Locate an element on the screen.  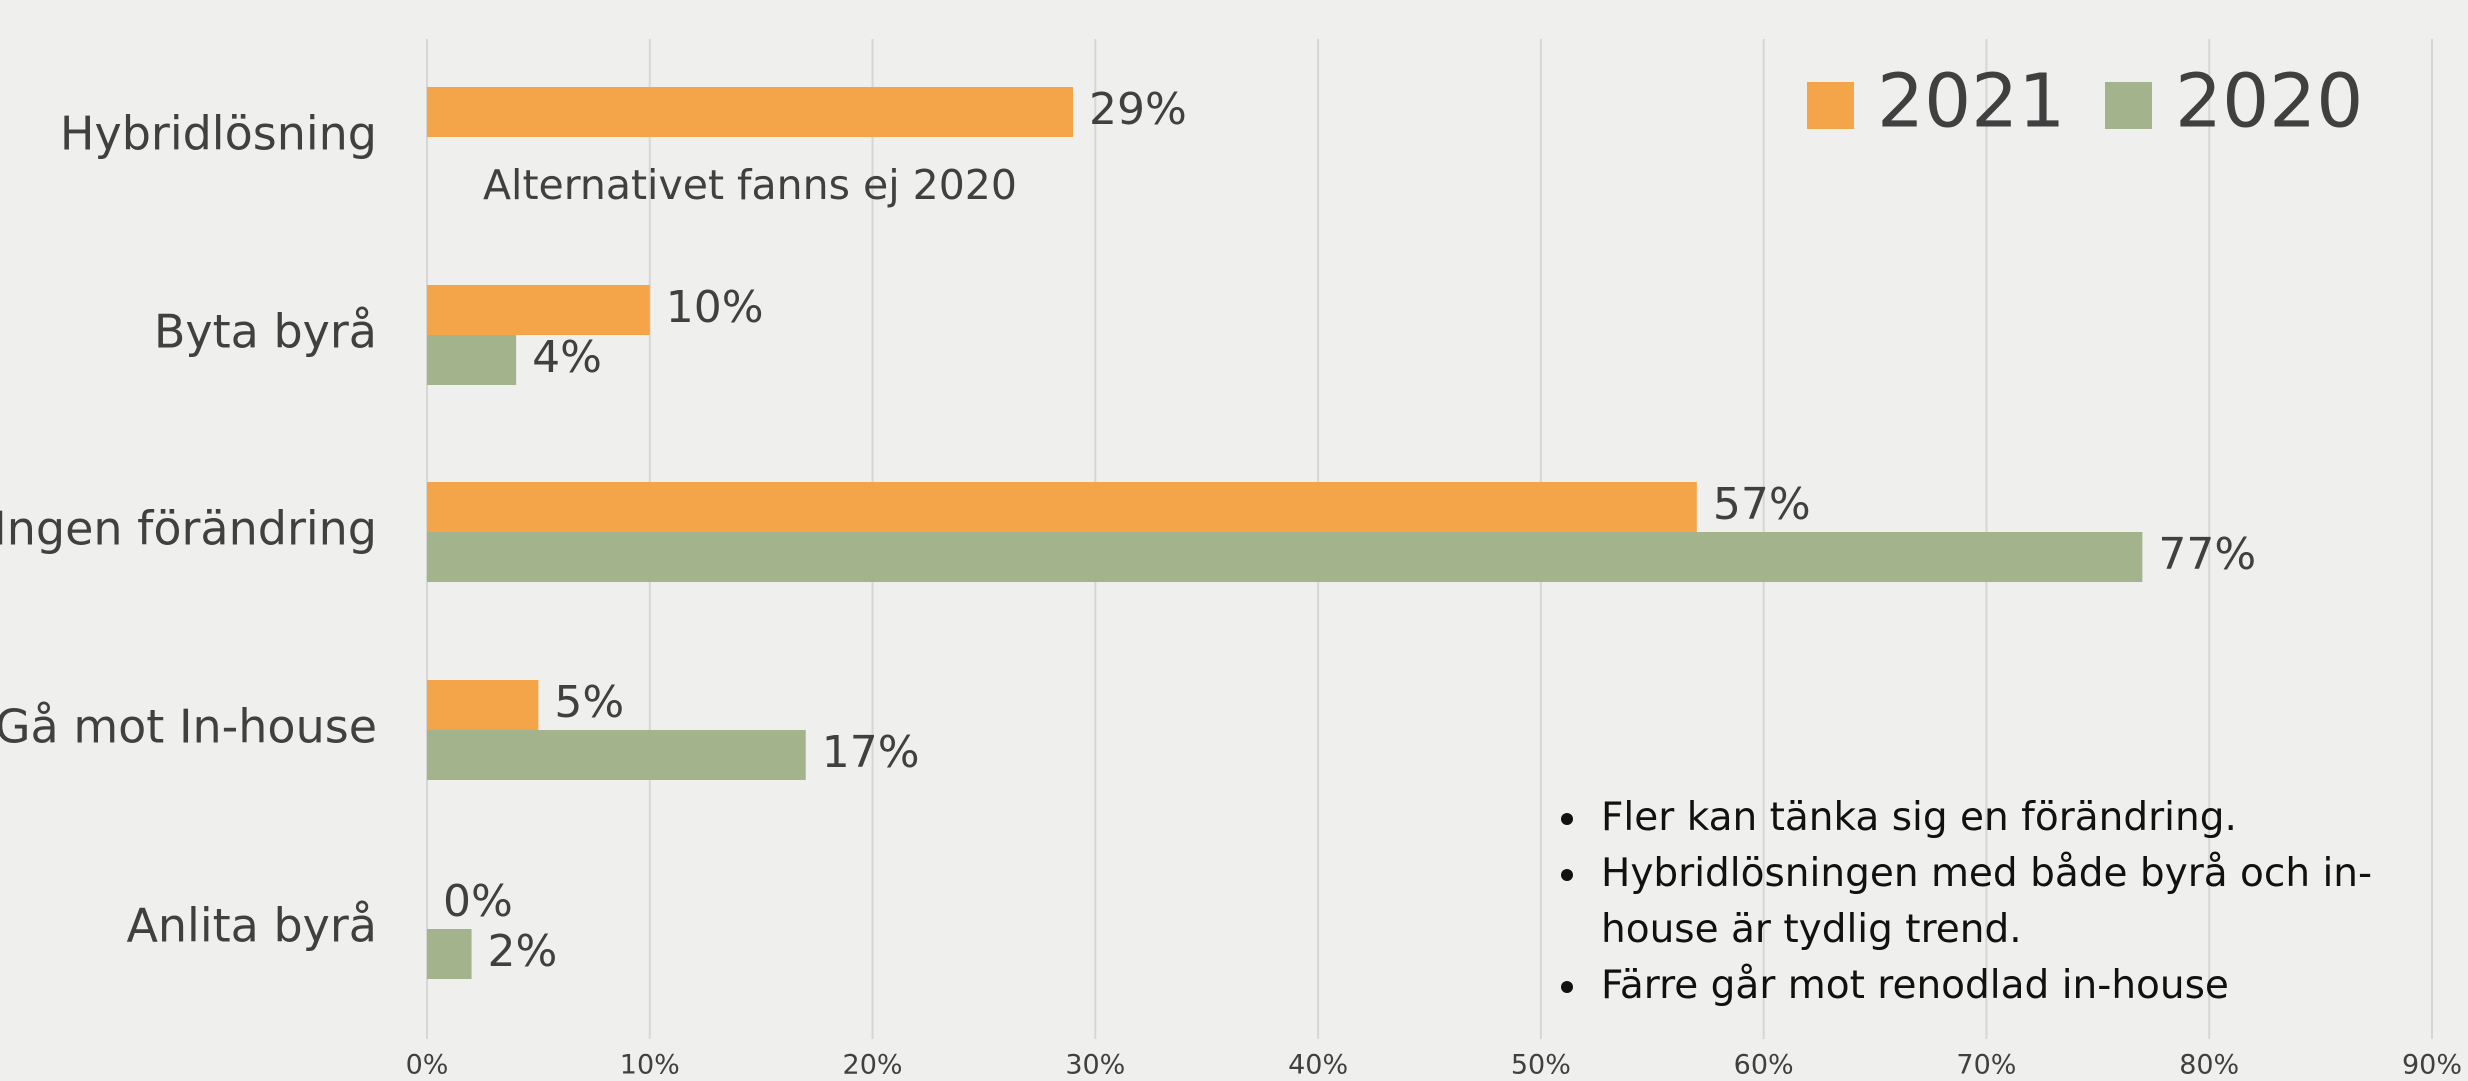
x-tick-label: 10% is located at coordinates (650, 1065).